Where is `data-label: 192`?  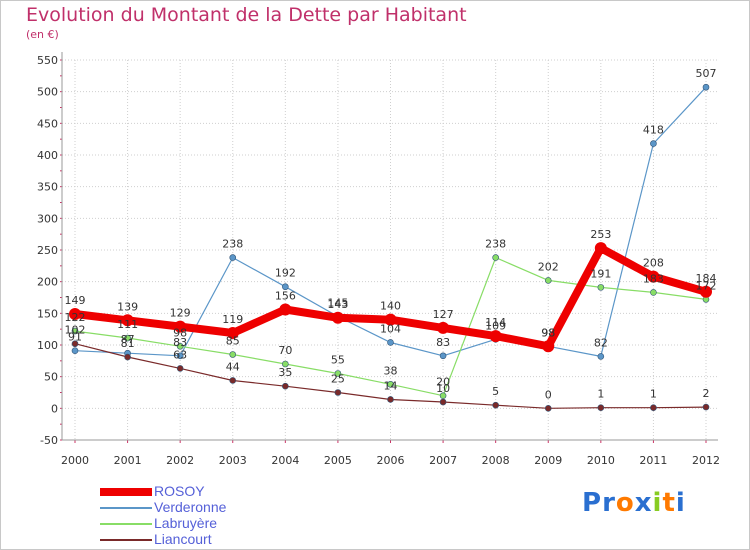 data-label: 192 is located at coordinates (285, 273).